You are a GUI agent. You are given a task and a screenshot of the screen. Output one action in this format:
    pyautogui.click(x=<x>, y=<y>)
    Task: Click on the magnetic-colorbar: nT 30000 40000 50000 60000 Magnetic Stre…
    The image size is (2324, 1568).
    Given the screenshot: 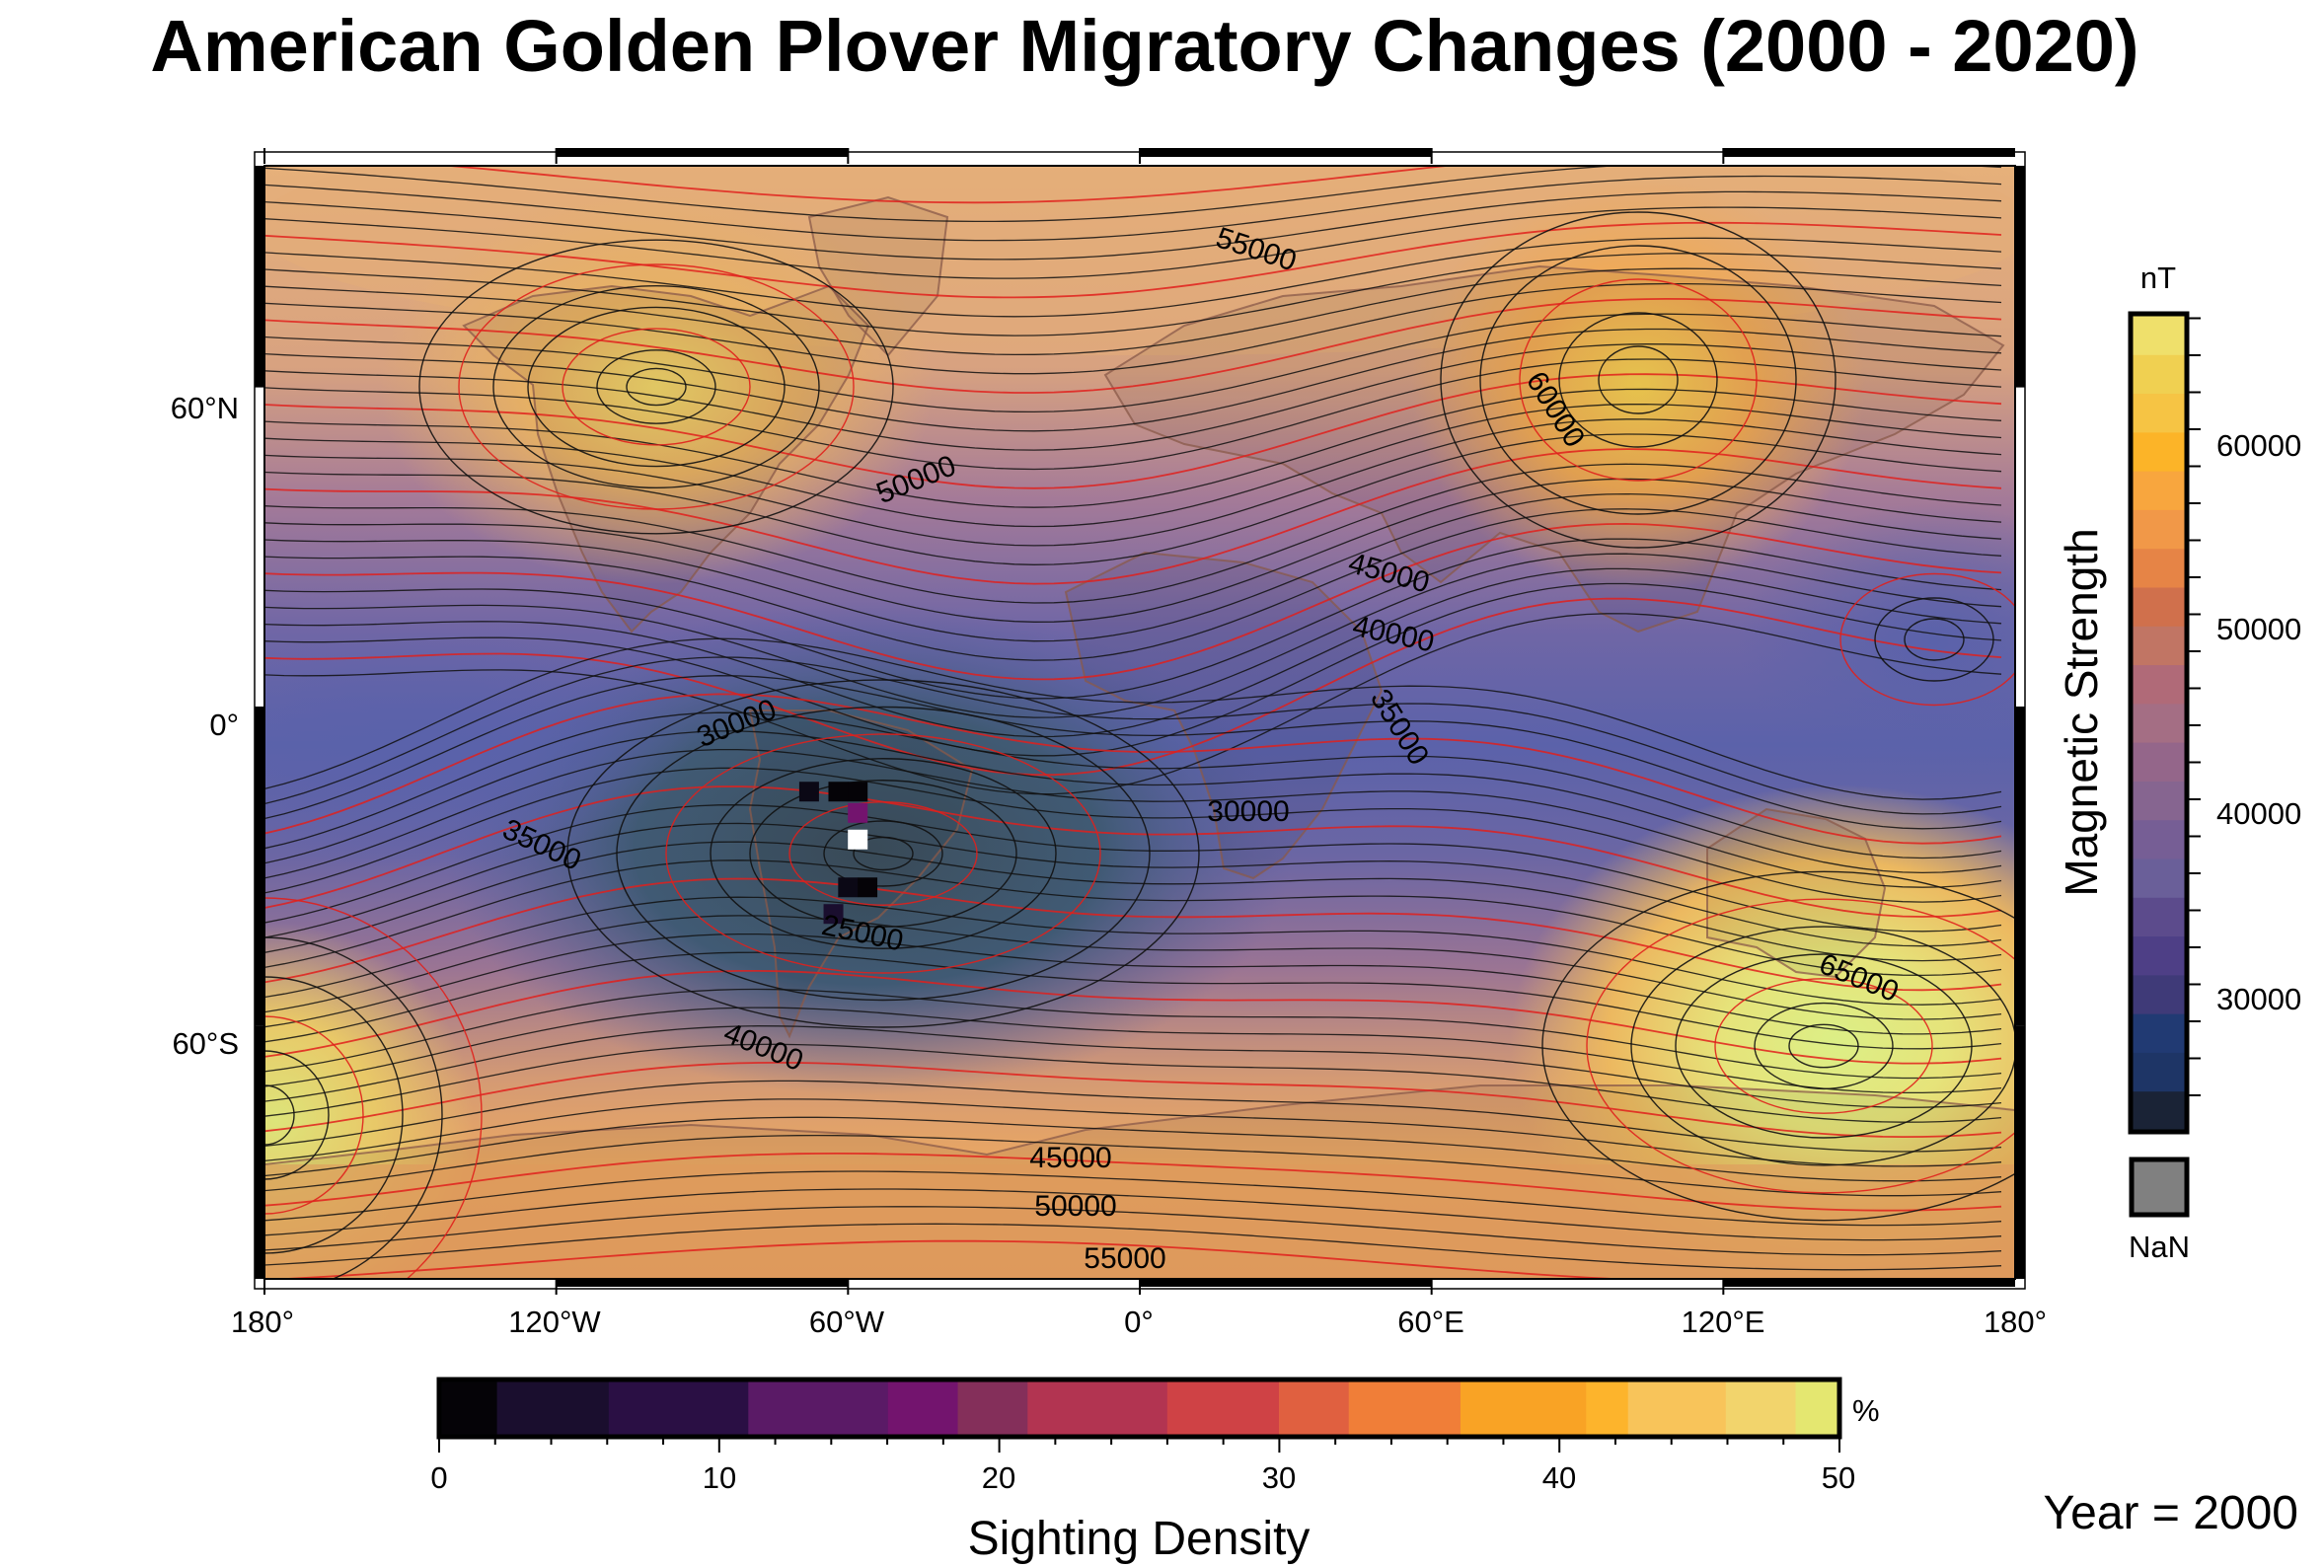 What is the action you would take?
    pyautogui.click(x=2179, y=763)
    